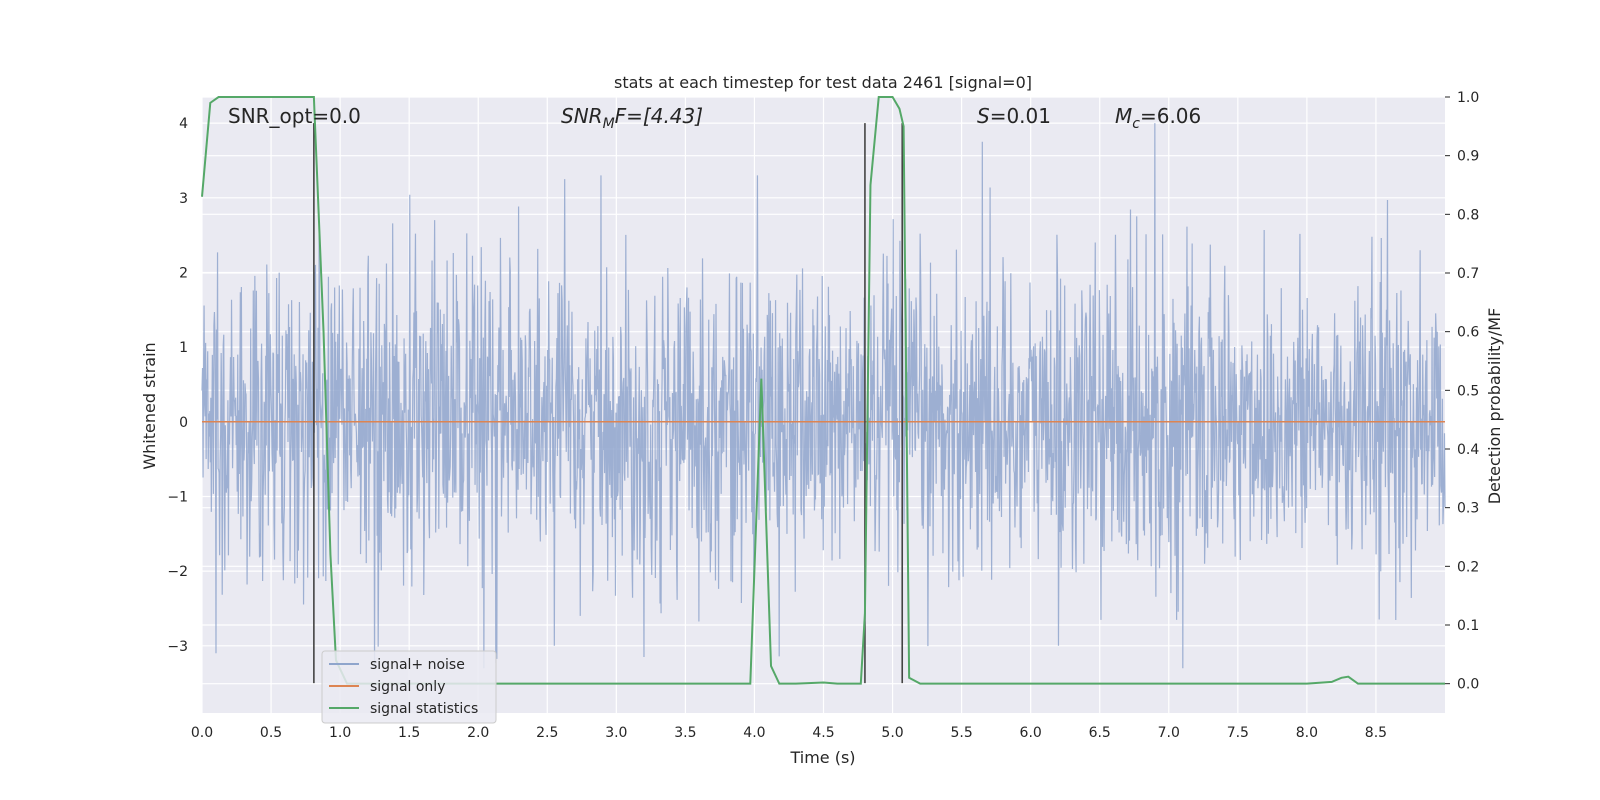 The height and width of the screenshot is (800, 1600). What do you see at coordinates (1031, 733) in the screenshot?
I see `x-tick-label: 6.0` at bounding box center [1031, 733].